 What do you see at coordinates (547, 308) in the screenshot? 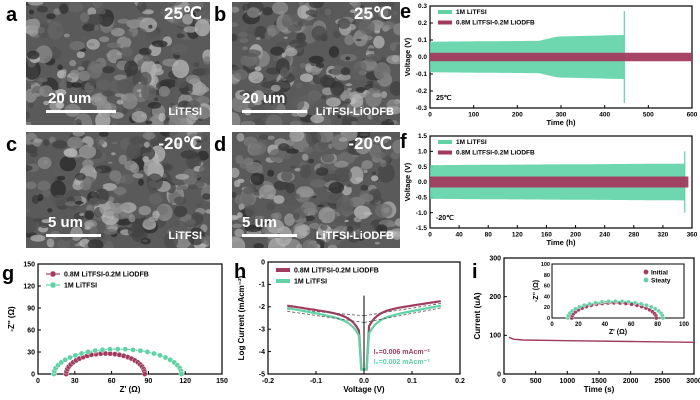
I see `inset-y-tick-label: 20` at bounding box center [547, 308].